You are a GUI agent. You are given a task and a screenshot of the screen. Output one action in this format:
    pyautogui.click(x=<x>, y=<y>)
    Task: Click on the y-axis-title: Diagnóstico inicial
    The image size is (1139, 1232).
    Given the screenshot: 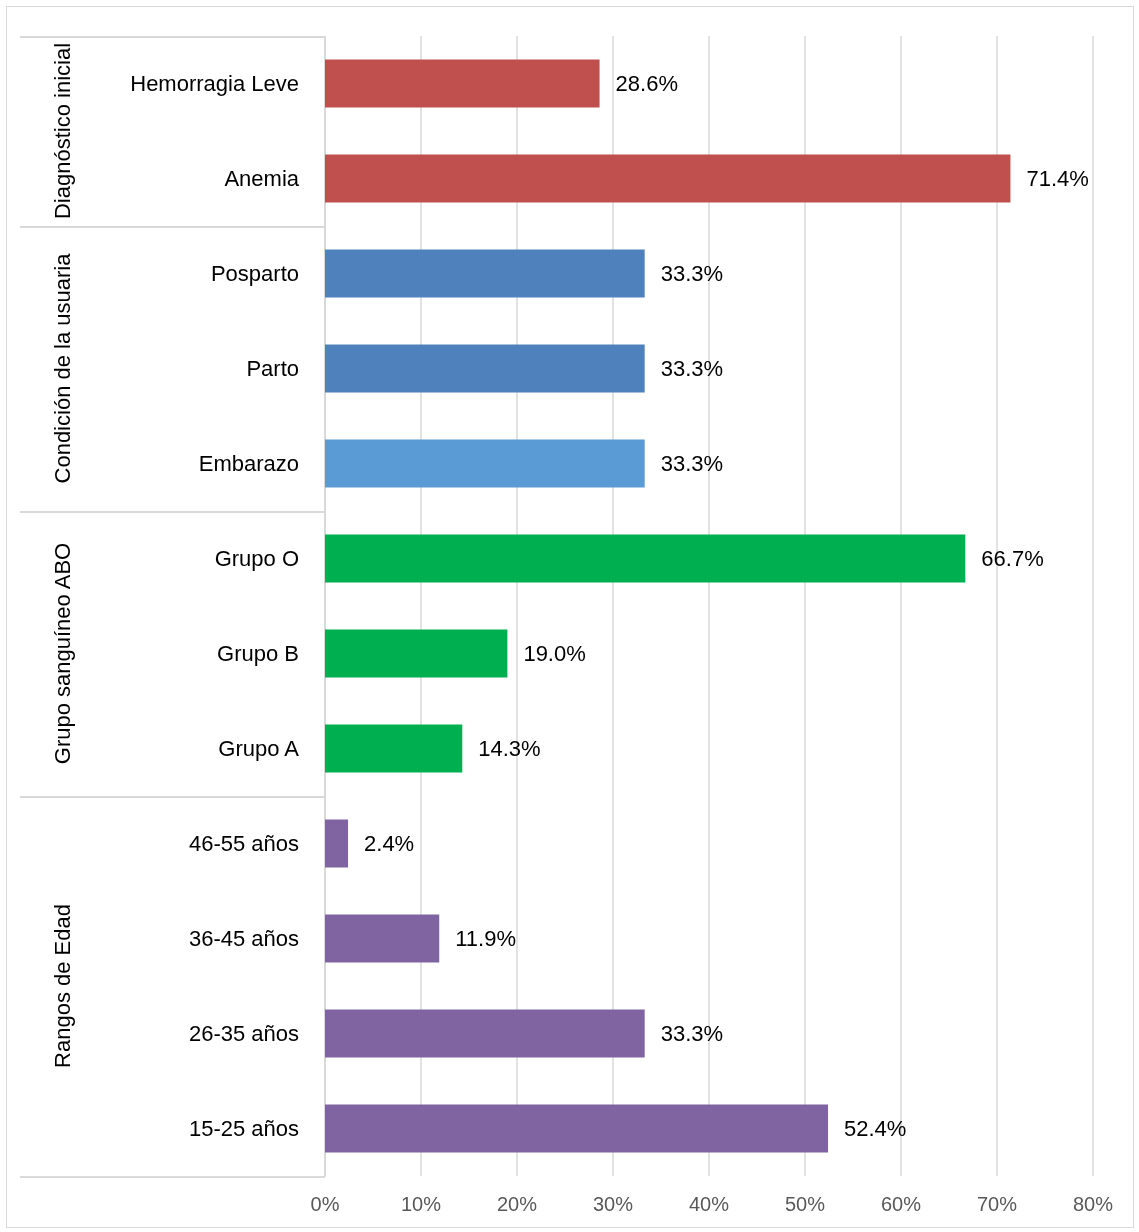 What is the action you would take?
    pyautogui.click(x=62, y=131)
    